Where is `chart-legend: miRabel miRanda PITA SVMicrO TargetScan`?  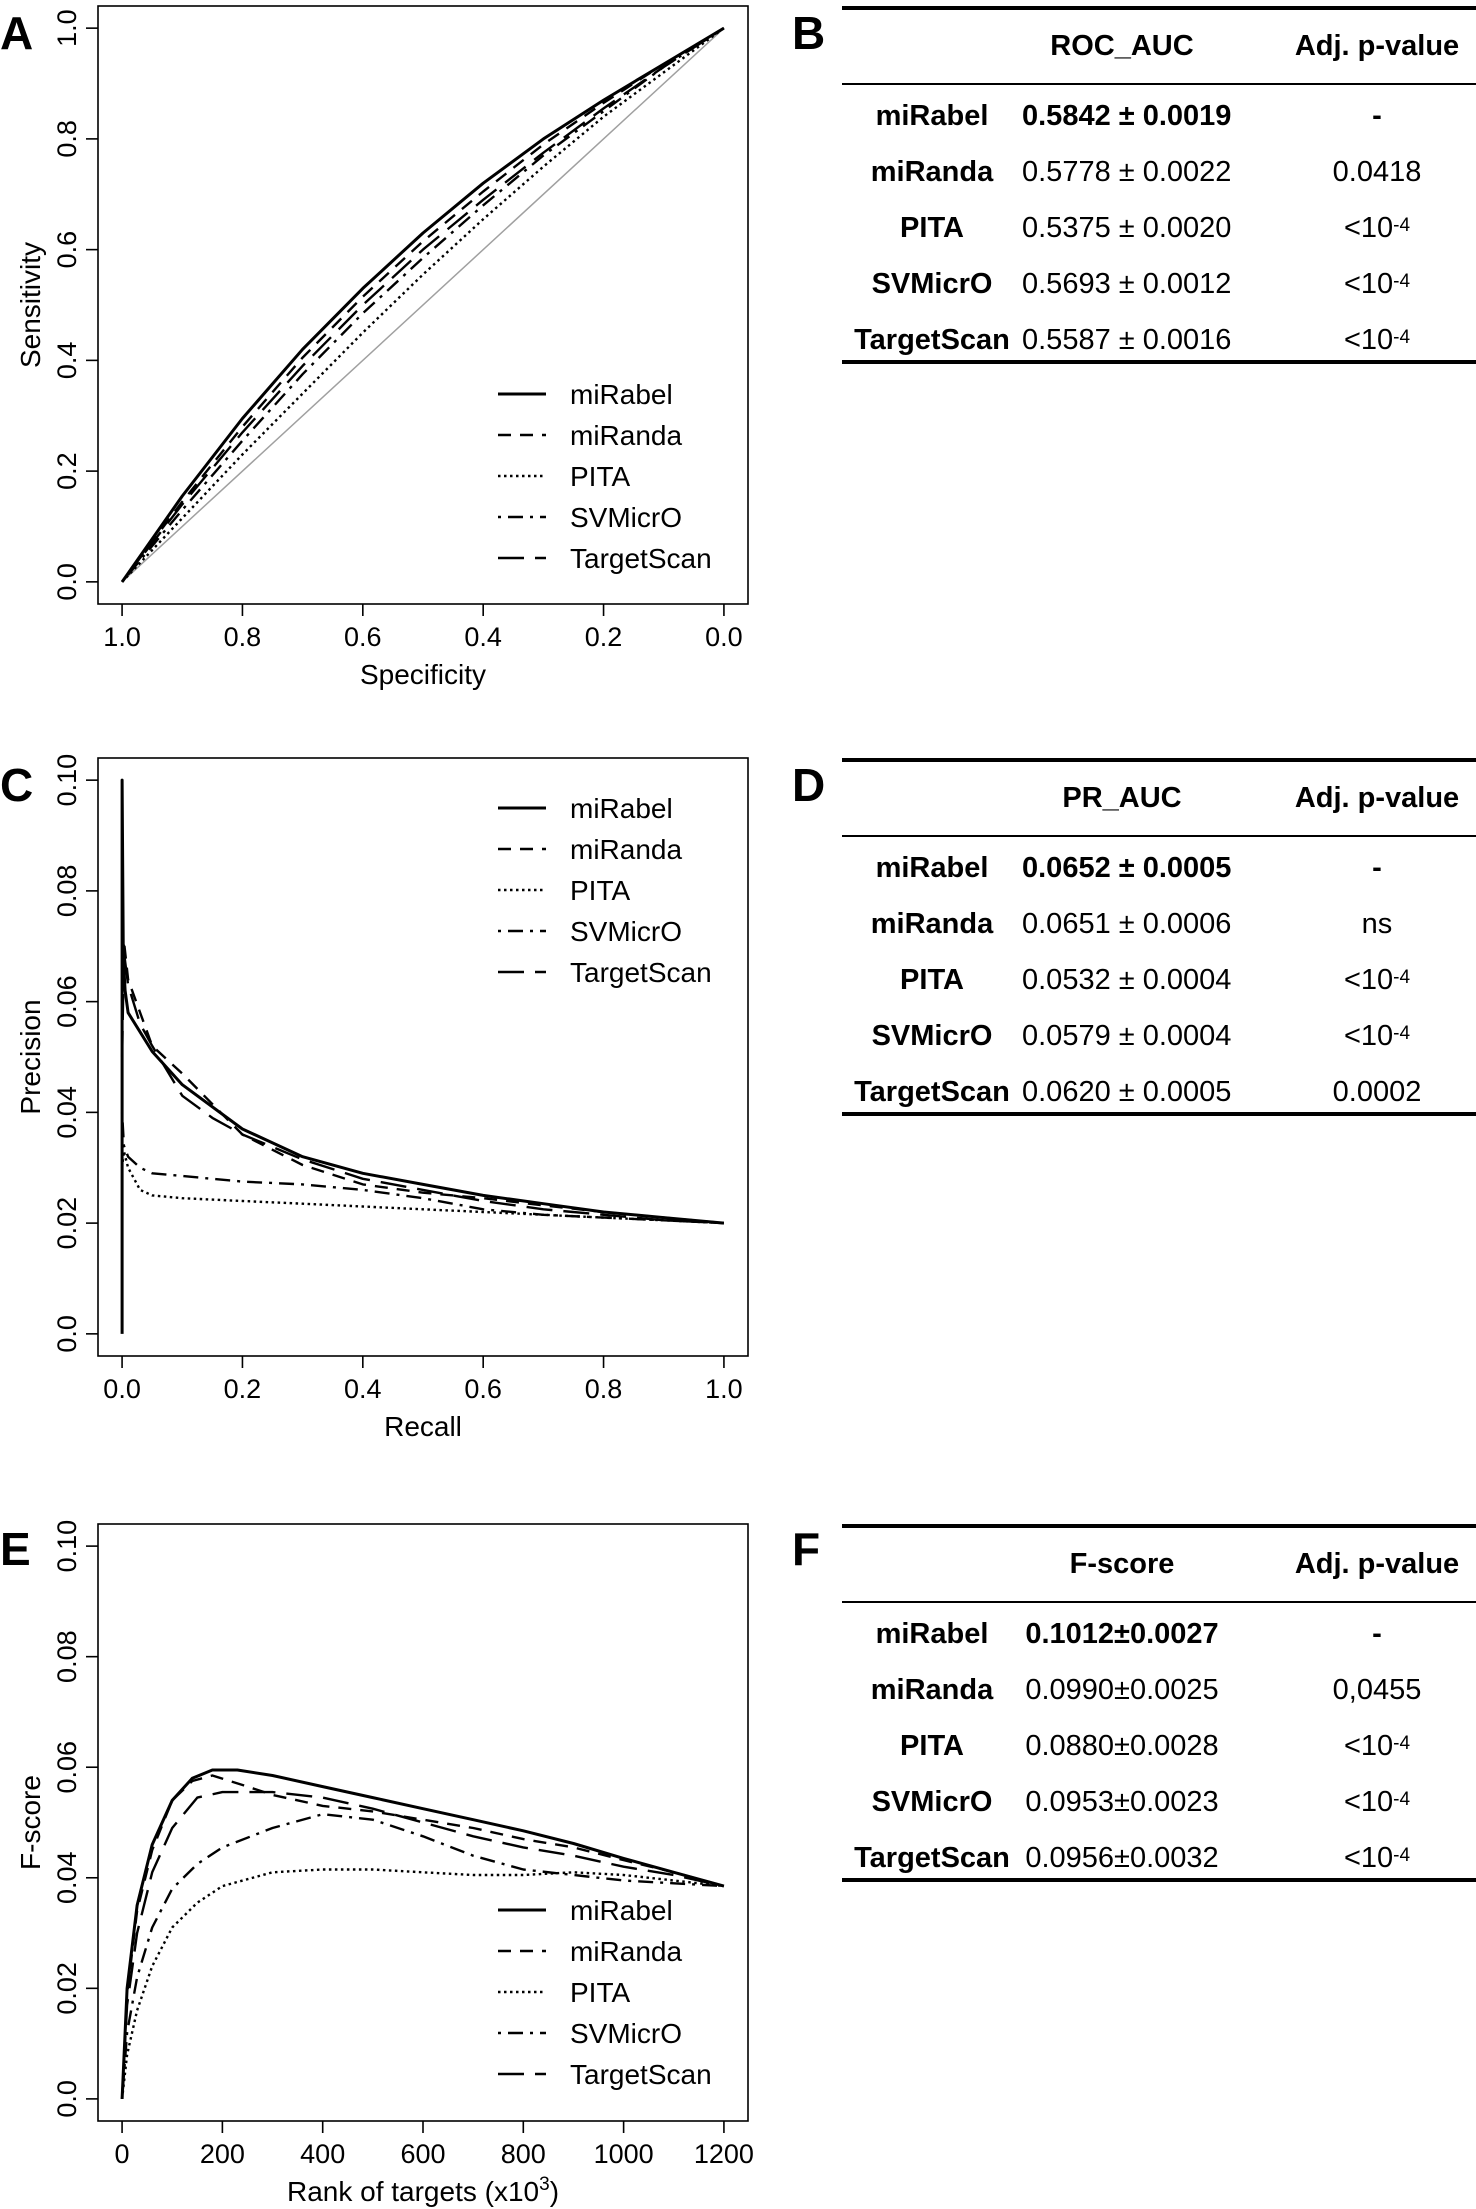
chart-legend: miRabel miRanda PITA SVMicrO TargetScan is located at coordinates (605, 890).